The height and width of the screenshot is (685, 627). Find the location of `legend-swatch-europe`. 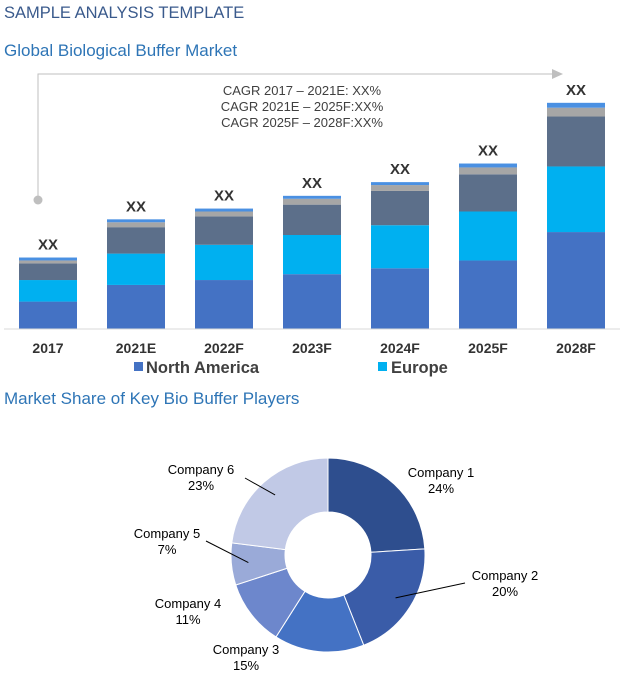

legend-swatch-europe is located at coordinates (382, 366).